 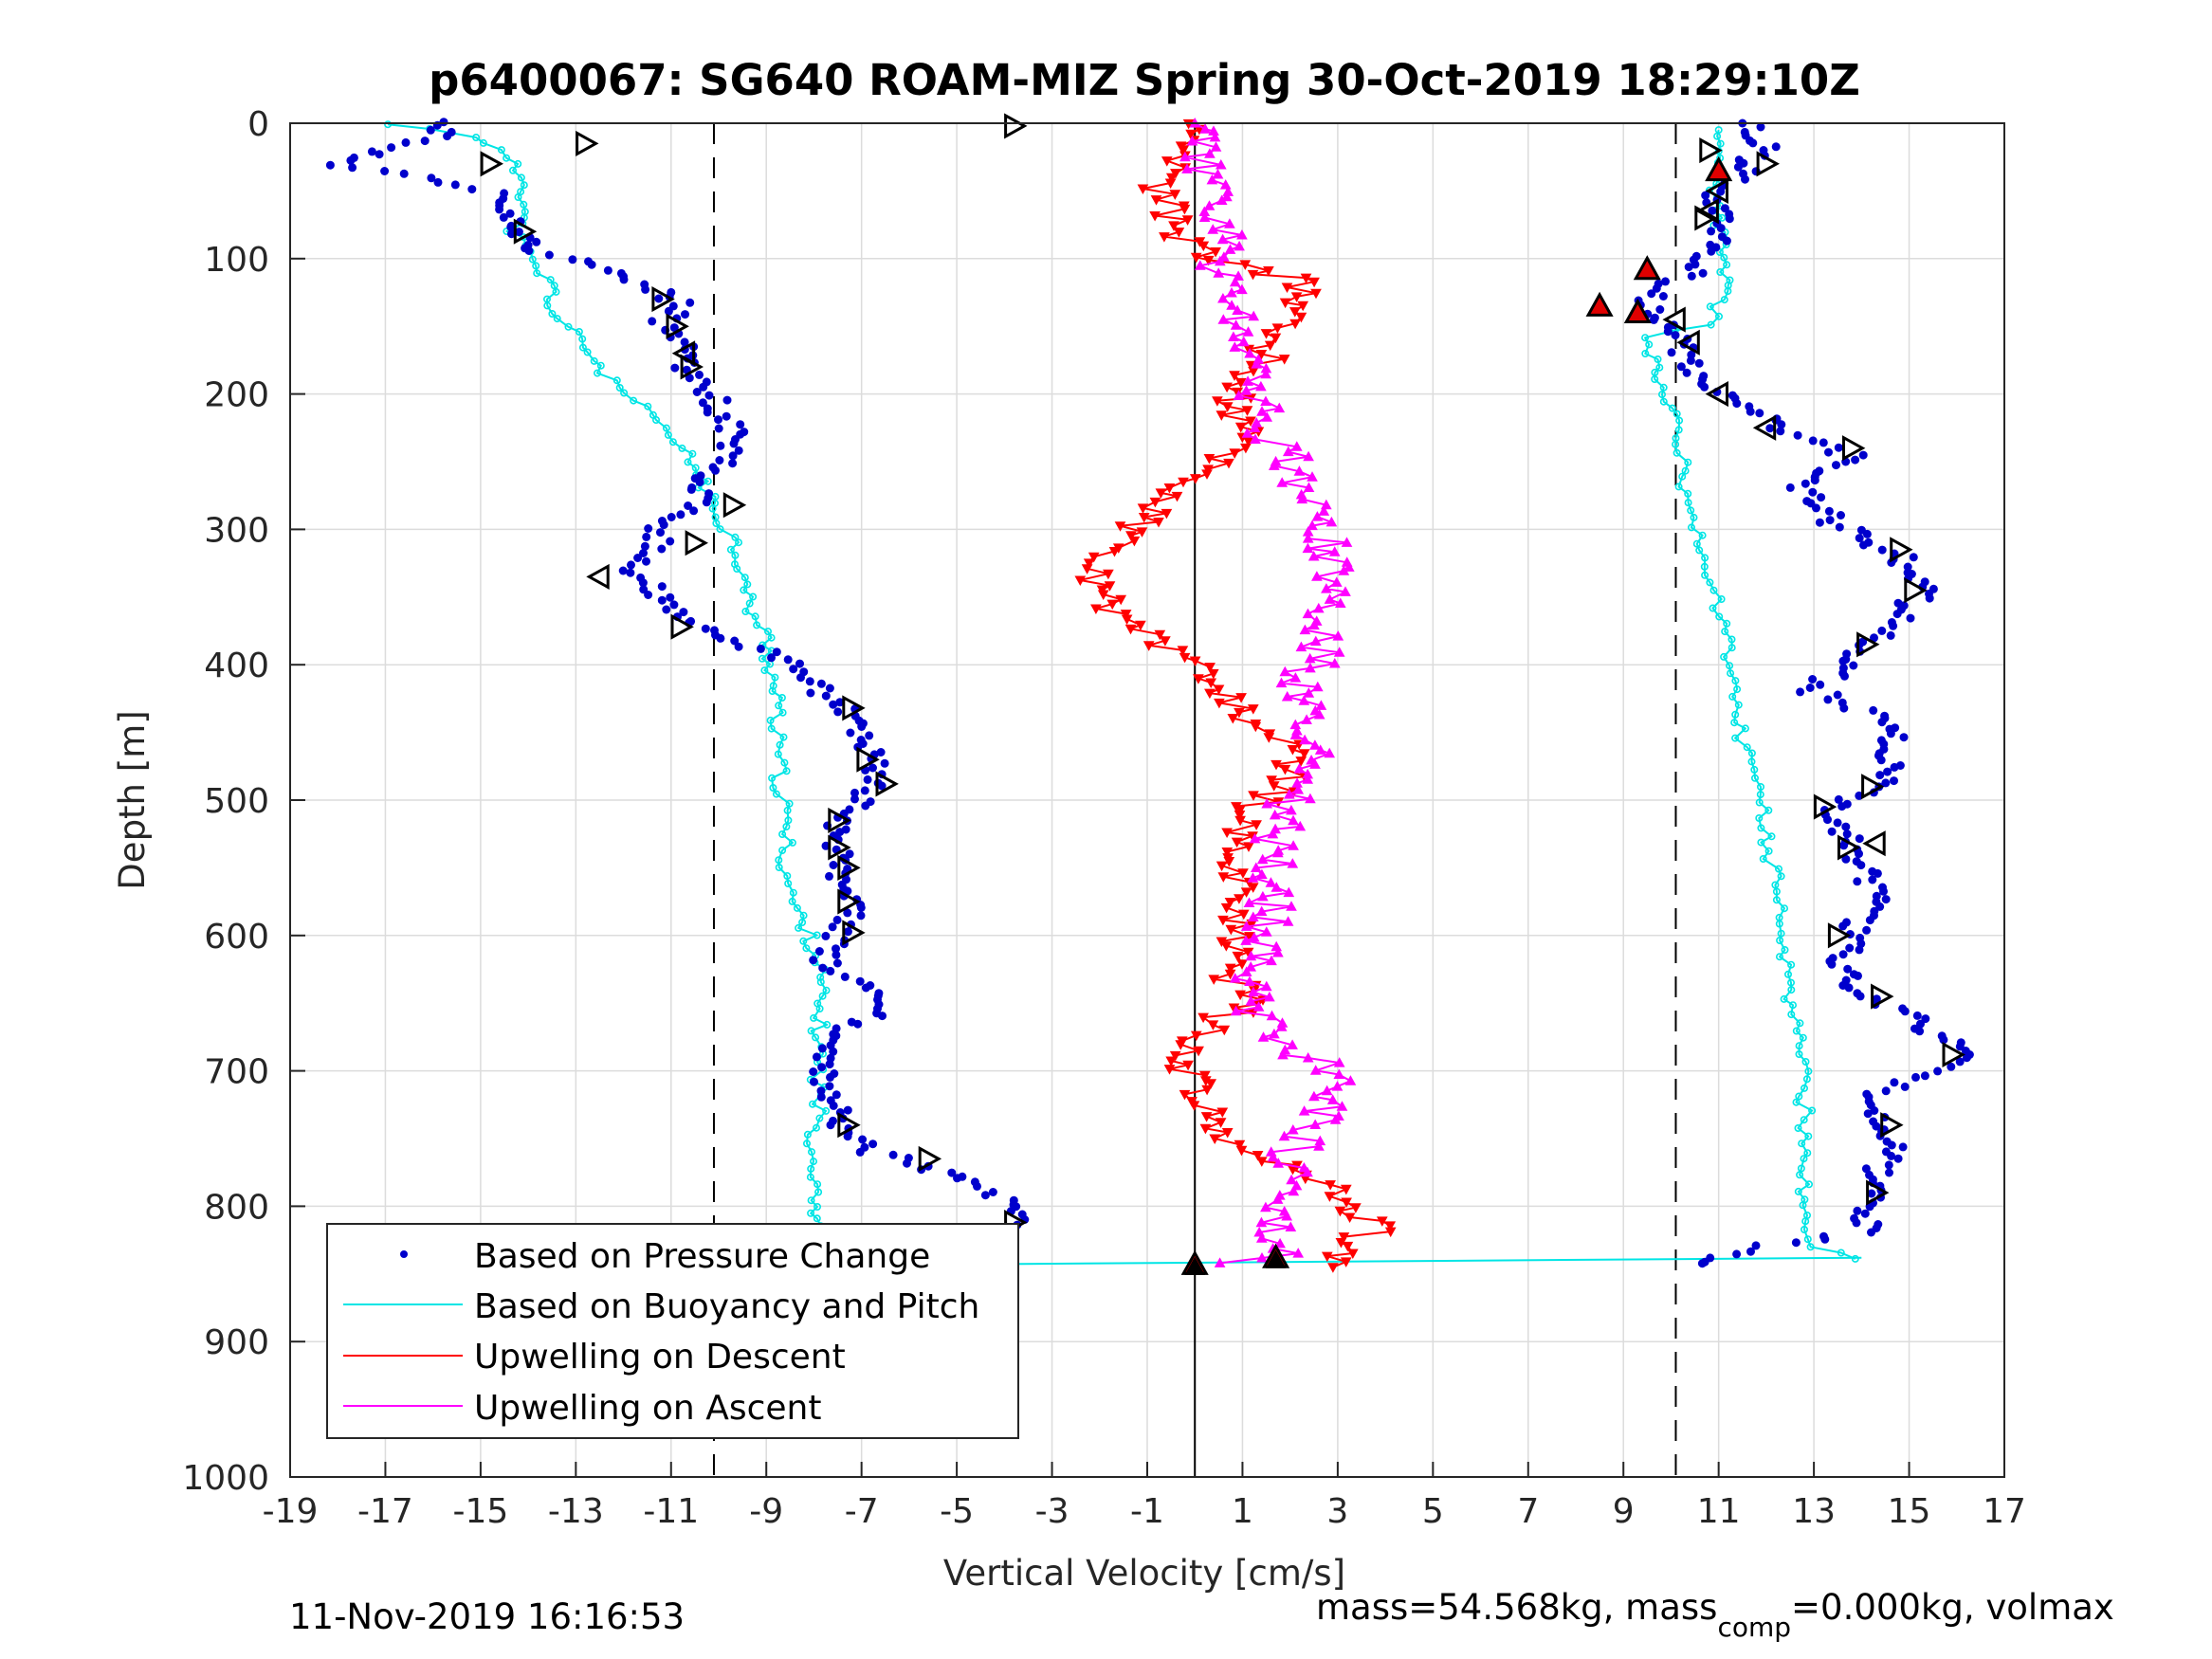 I want to click on y-tick-label: 600, so click(x=236, y=937).